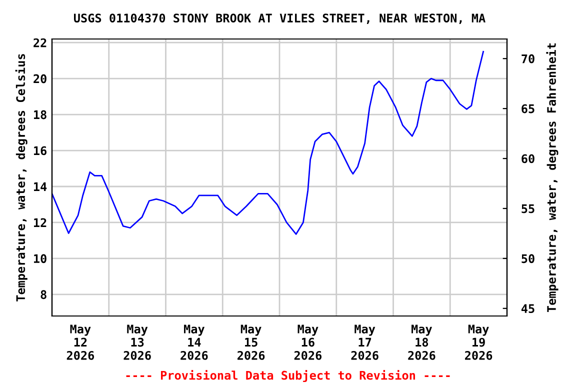 The width and height of the screenshot is (576, 384). I want to click on y2-axis-title: Temperature, water, degrees Fahrenheit, so click(552, 177).